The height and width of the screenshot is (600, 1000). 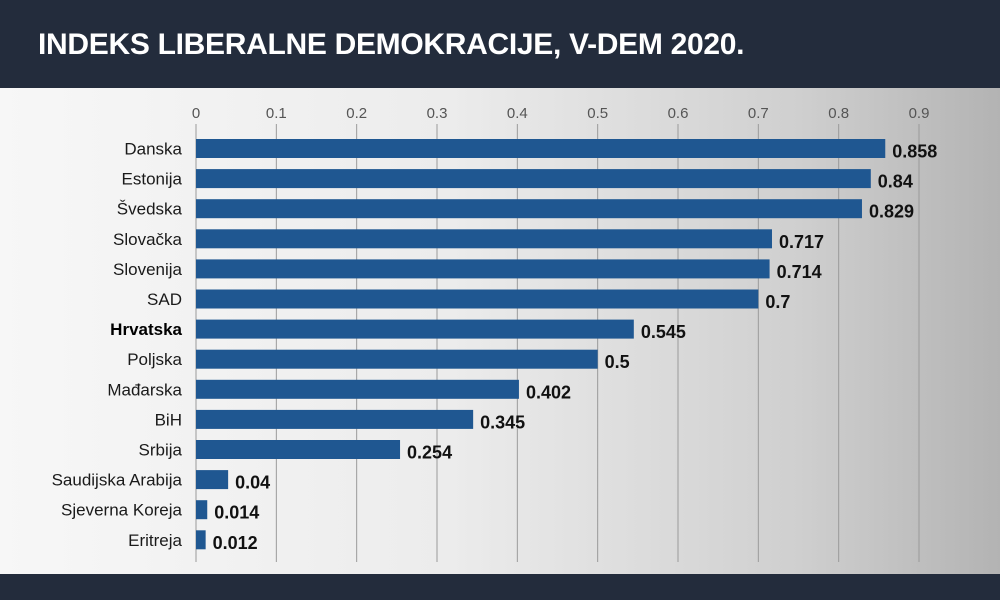 I want to click on x-tick-label: 0.5, so click(x=597, y=113).